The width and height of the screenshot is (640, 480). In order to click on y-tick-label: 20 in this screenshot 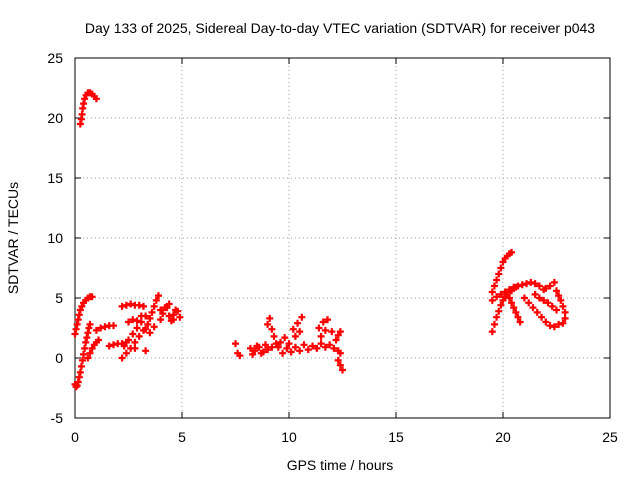, I will do `click(55, 118)`.